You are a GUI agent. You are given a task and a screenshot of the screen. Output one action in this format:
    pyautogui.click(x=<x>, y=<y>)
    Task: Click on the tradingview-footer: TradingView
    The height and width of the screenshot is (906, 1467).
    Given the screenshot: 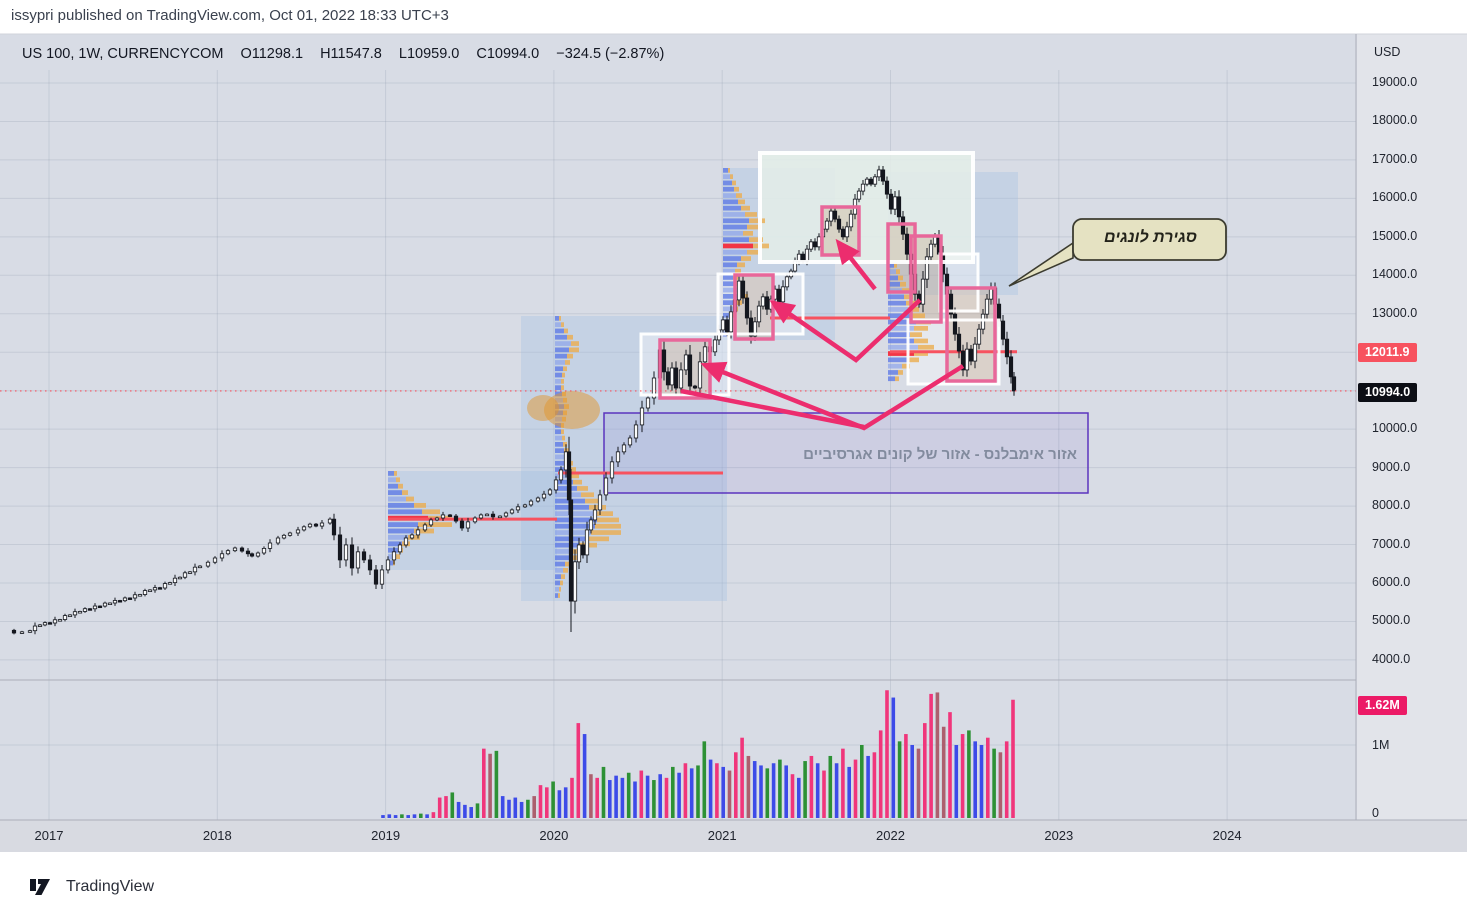 What is the action you would take?
    pyautogui.click(x=92, y=887)
    